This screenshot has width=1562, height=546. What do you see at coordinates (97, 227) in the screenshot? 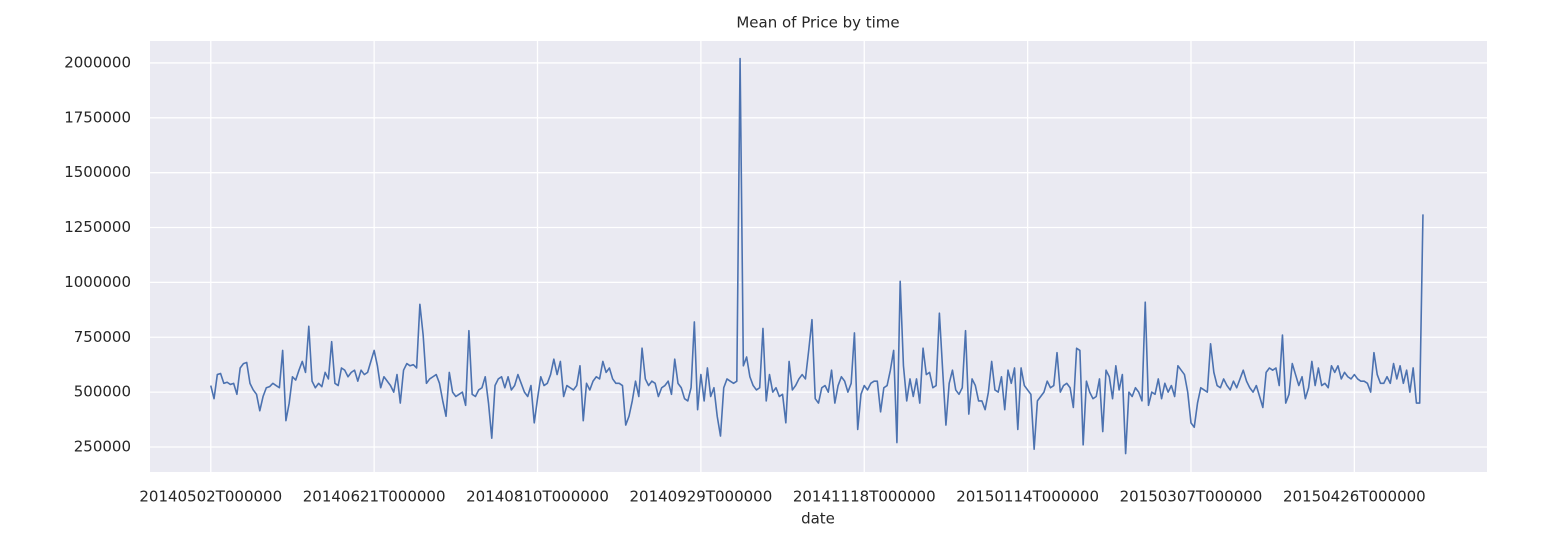
I see `y-tick-label: 1250000` at bounding box center [97, 227].